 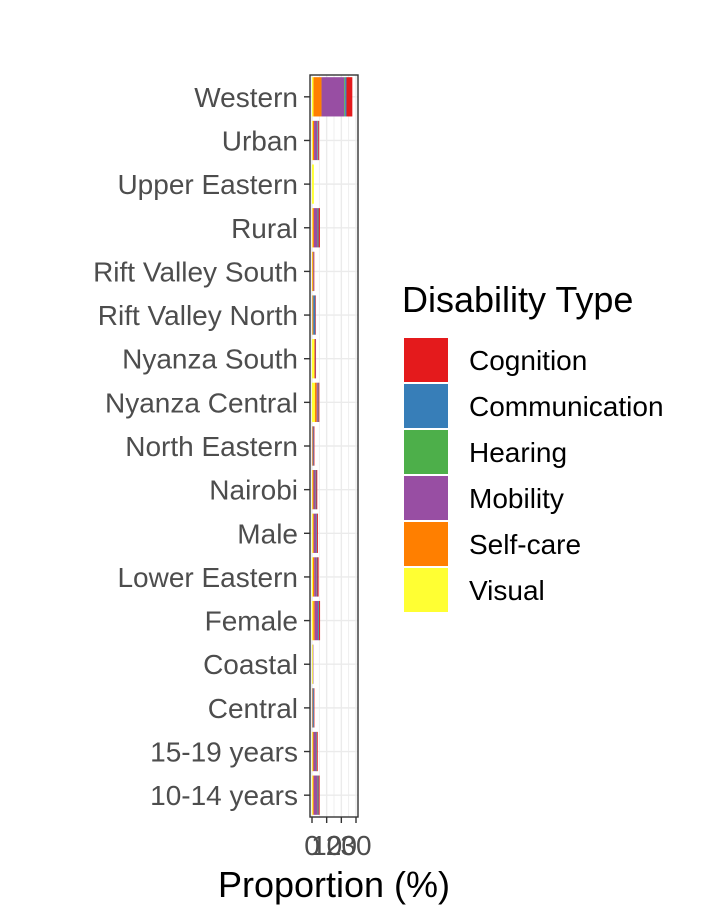 What do you see at coordinates (345, 97) in the screenshot?
I see `bar-western-hearing` at bounding box center [345, 97].